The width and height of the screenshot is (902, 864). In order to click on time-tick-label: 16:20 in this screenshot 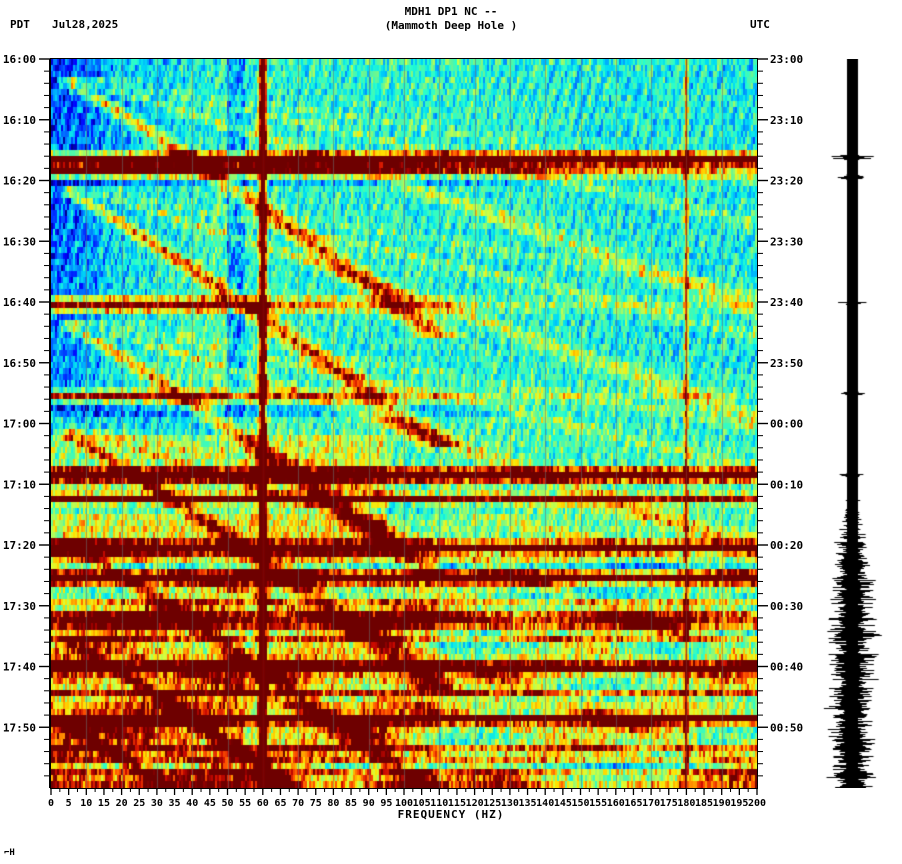, I will do `click(19, 181)`.